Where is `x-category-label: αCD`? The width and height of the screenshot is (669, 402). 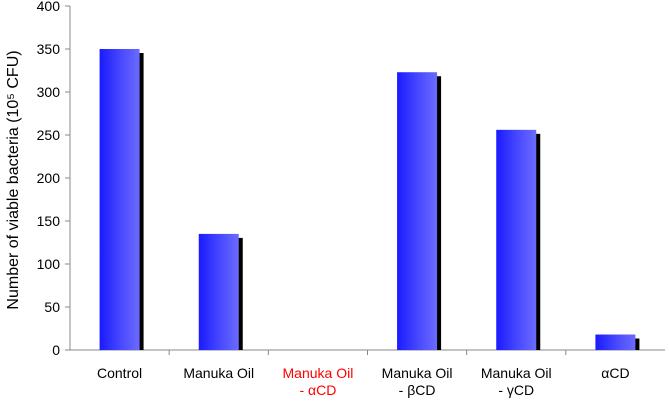
x-category-label: αCD is located at coordinates (615, 373).